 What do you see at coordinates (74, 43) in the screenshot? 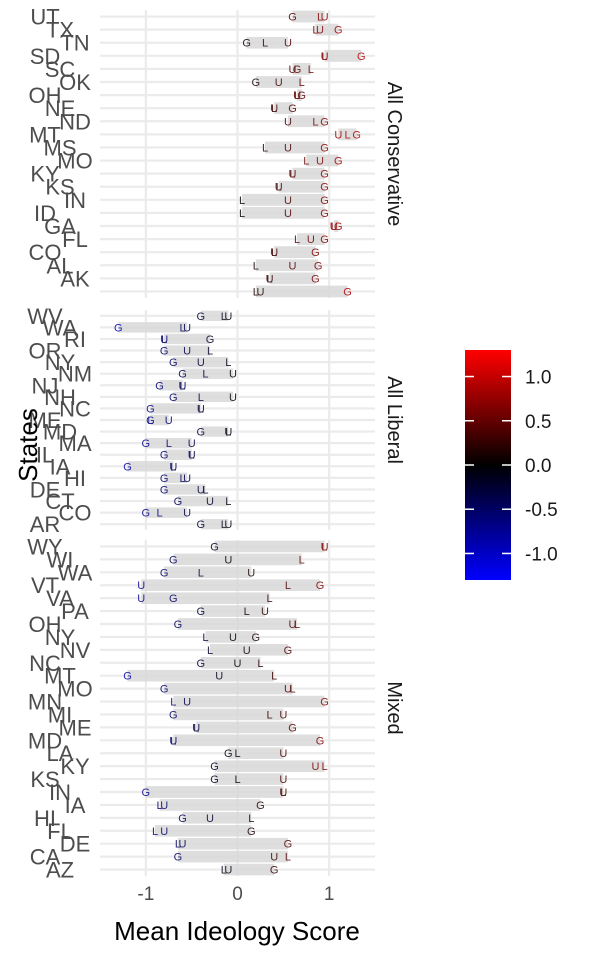
I see `state-tick-label: TN` at bounding box center [74, 43].